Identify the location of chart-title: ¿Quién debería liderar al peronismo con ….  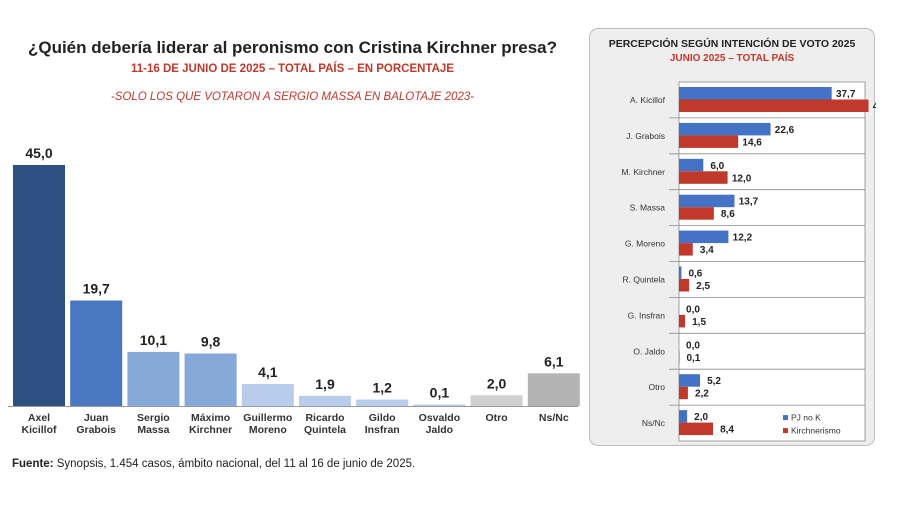
(292, 47).